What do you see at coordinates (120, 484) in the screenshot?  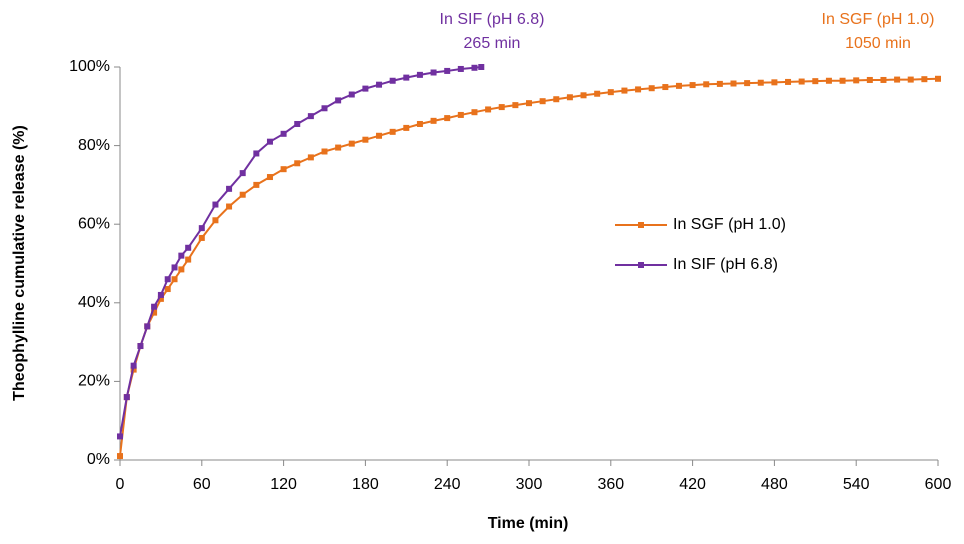 I see `x-tick-label: 0` at bounding box center [120, 484].